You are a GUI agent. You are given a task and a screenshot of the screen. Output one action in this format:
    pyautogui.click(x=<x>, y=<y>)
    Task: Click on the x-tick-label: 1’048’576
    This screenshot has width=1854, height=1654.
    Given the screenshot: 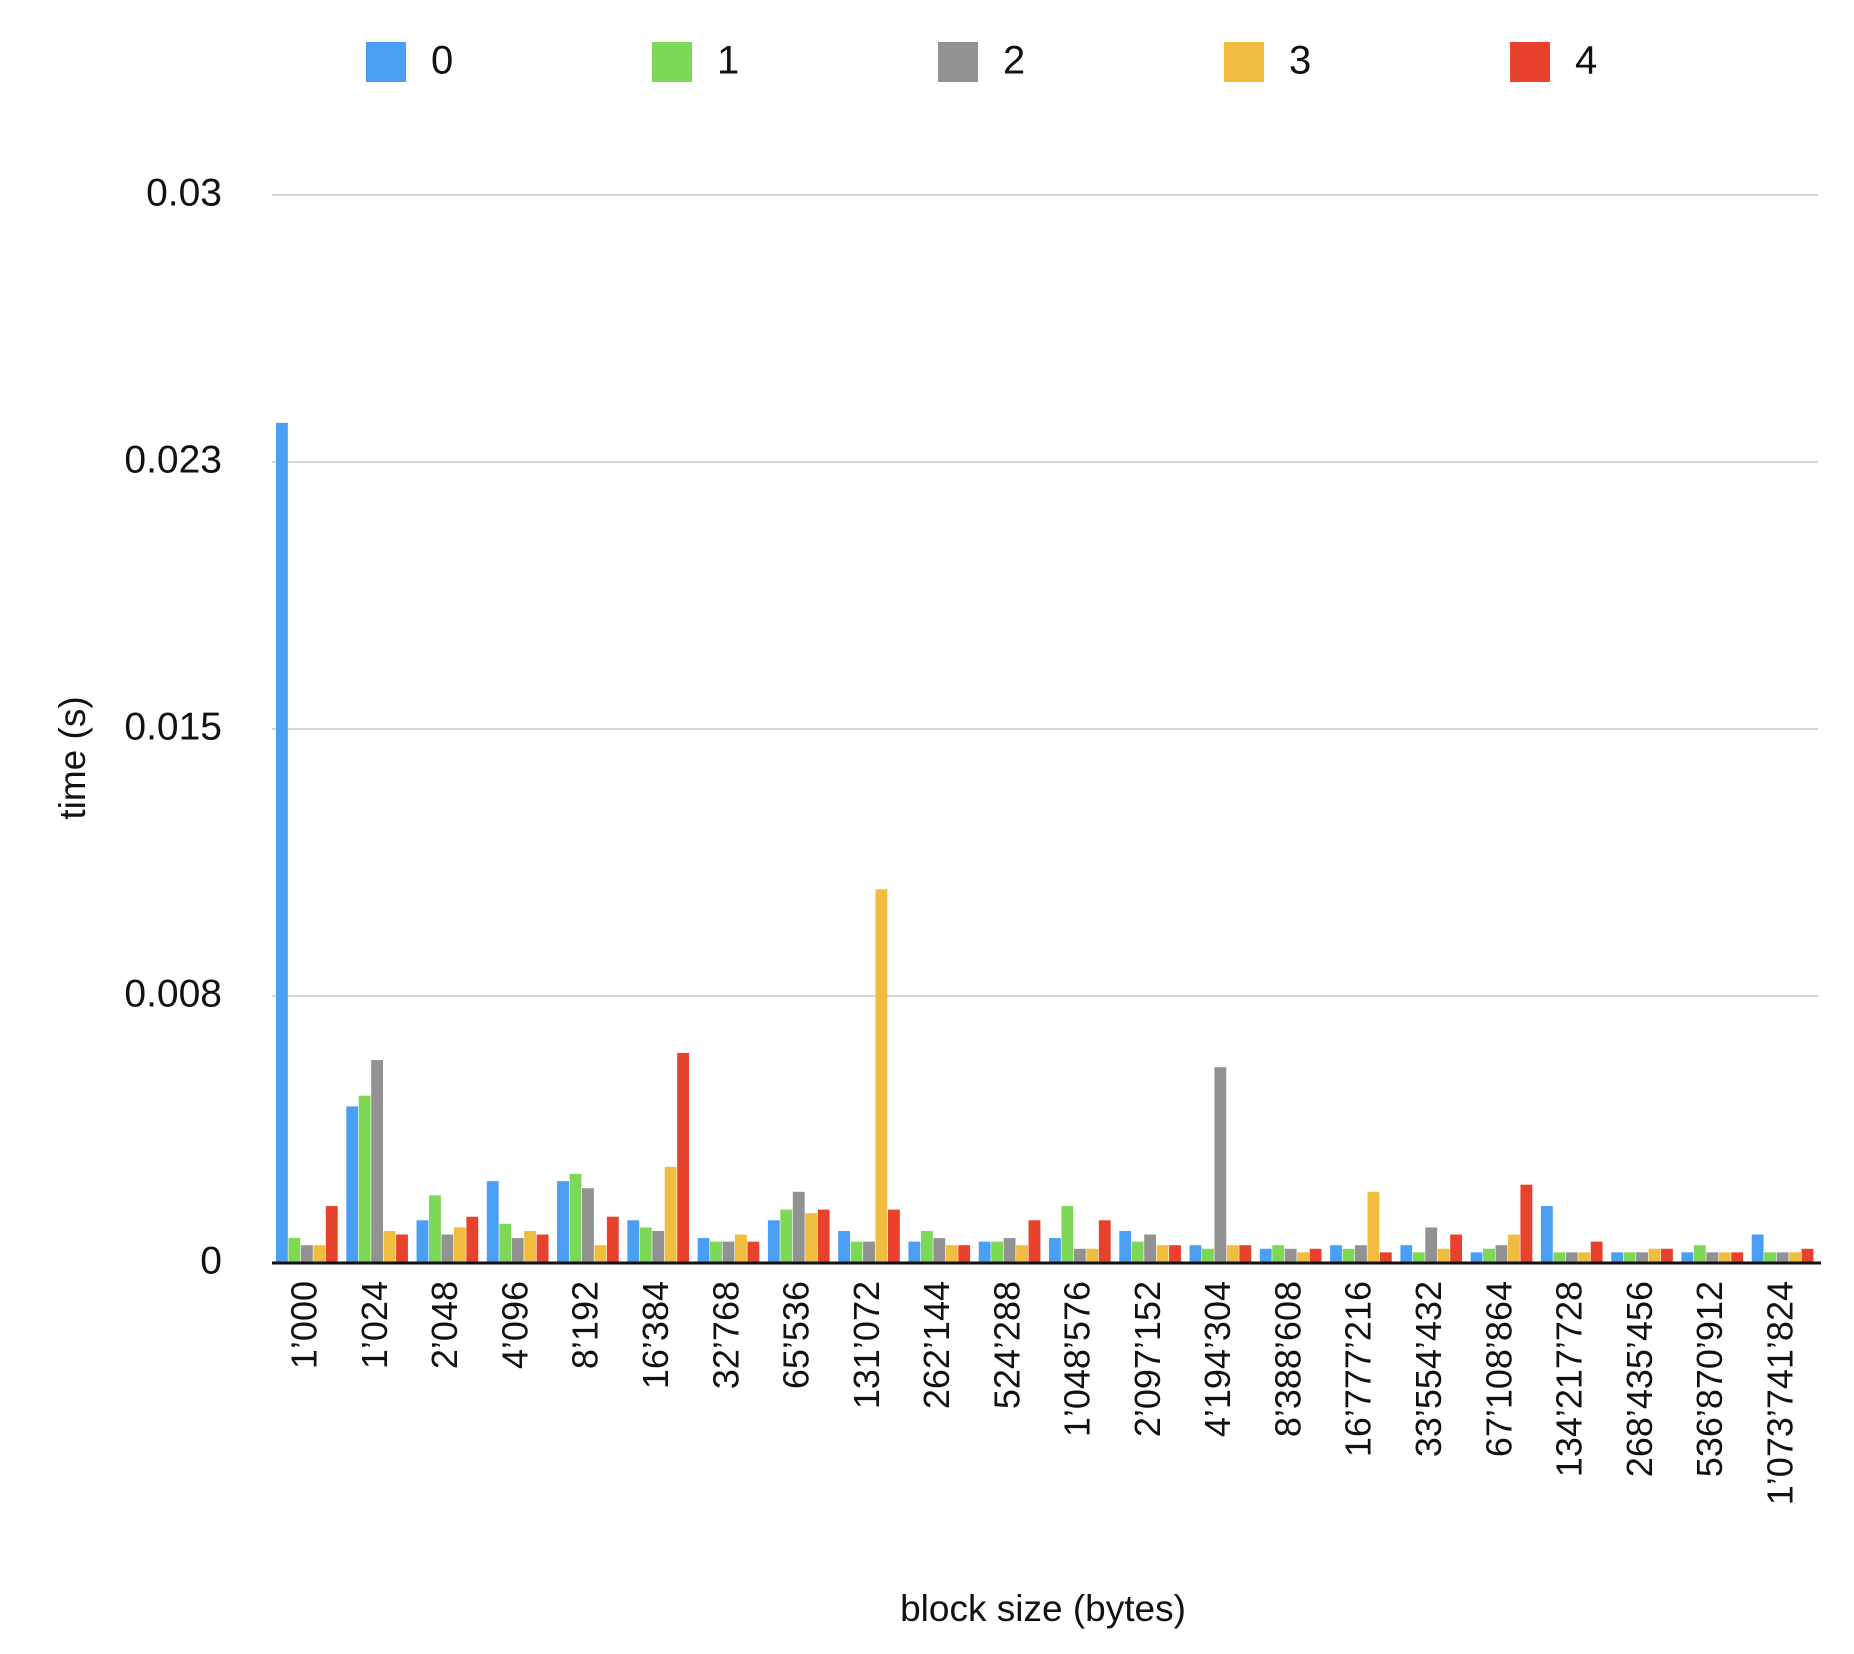 What is the action you would take?
    pyautogui.click(x=1077, y=1359)
    